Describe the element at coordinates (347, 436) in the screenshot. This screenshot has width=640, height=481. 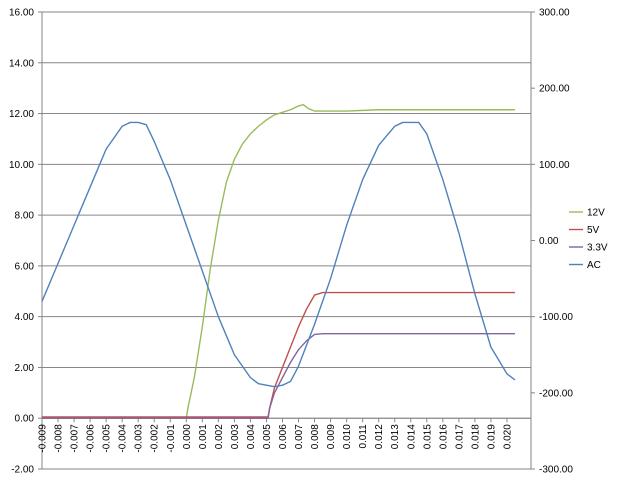
I see `x-tick-label: 0.010` at that location.